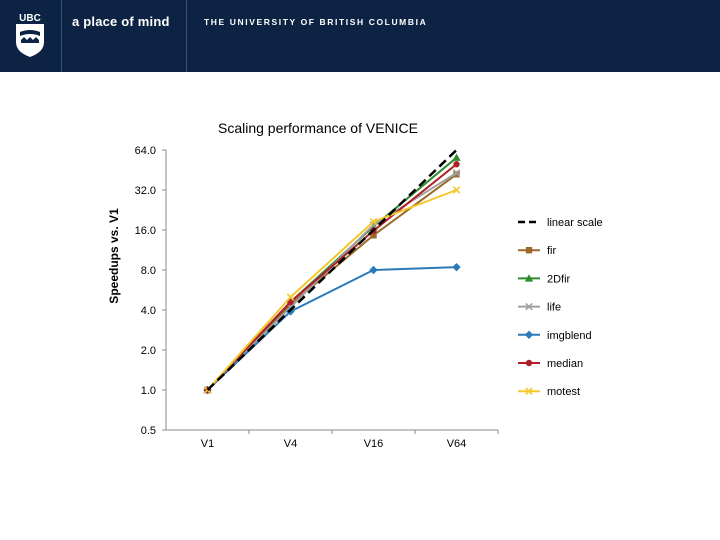  I want to click on y-tick-label: 2.0, so click(148, 351).